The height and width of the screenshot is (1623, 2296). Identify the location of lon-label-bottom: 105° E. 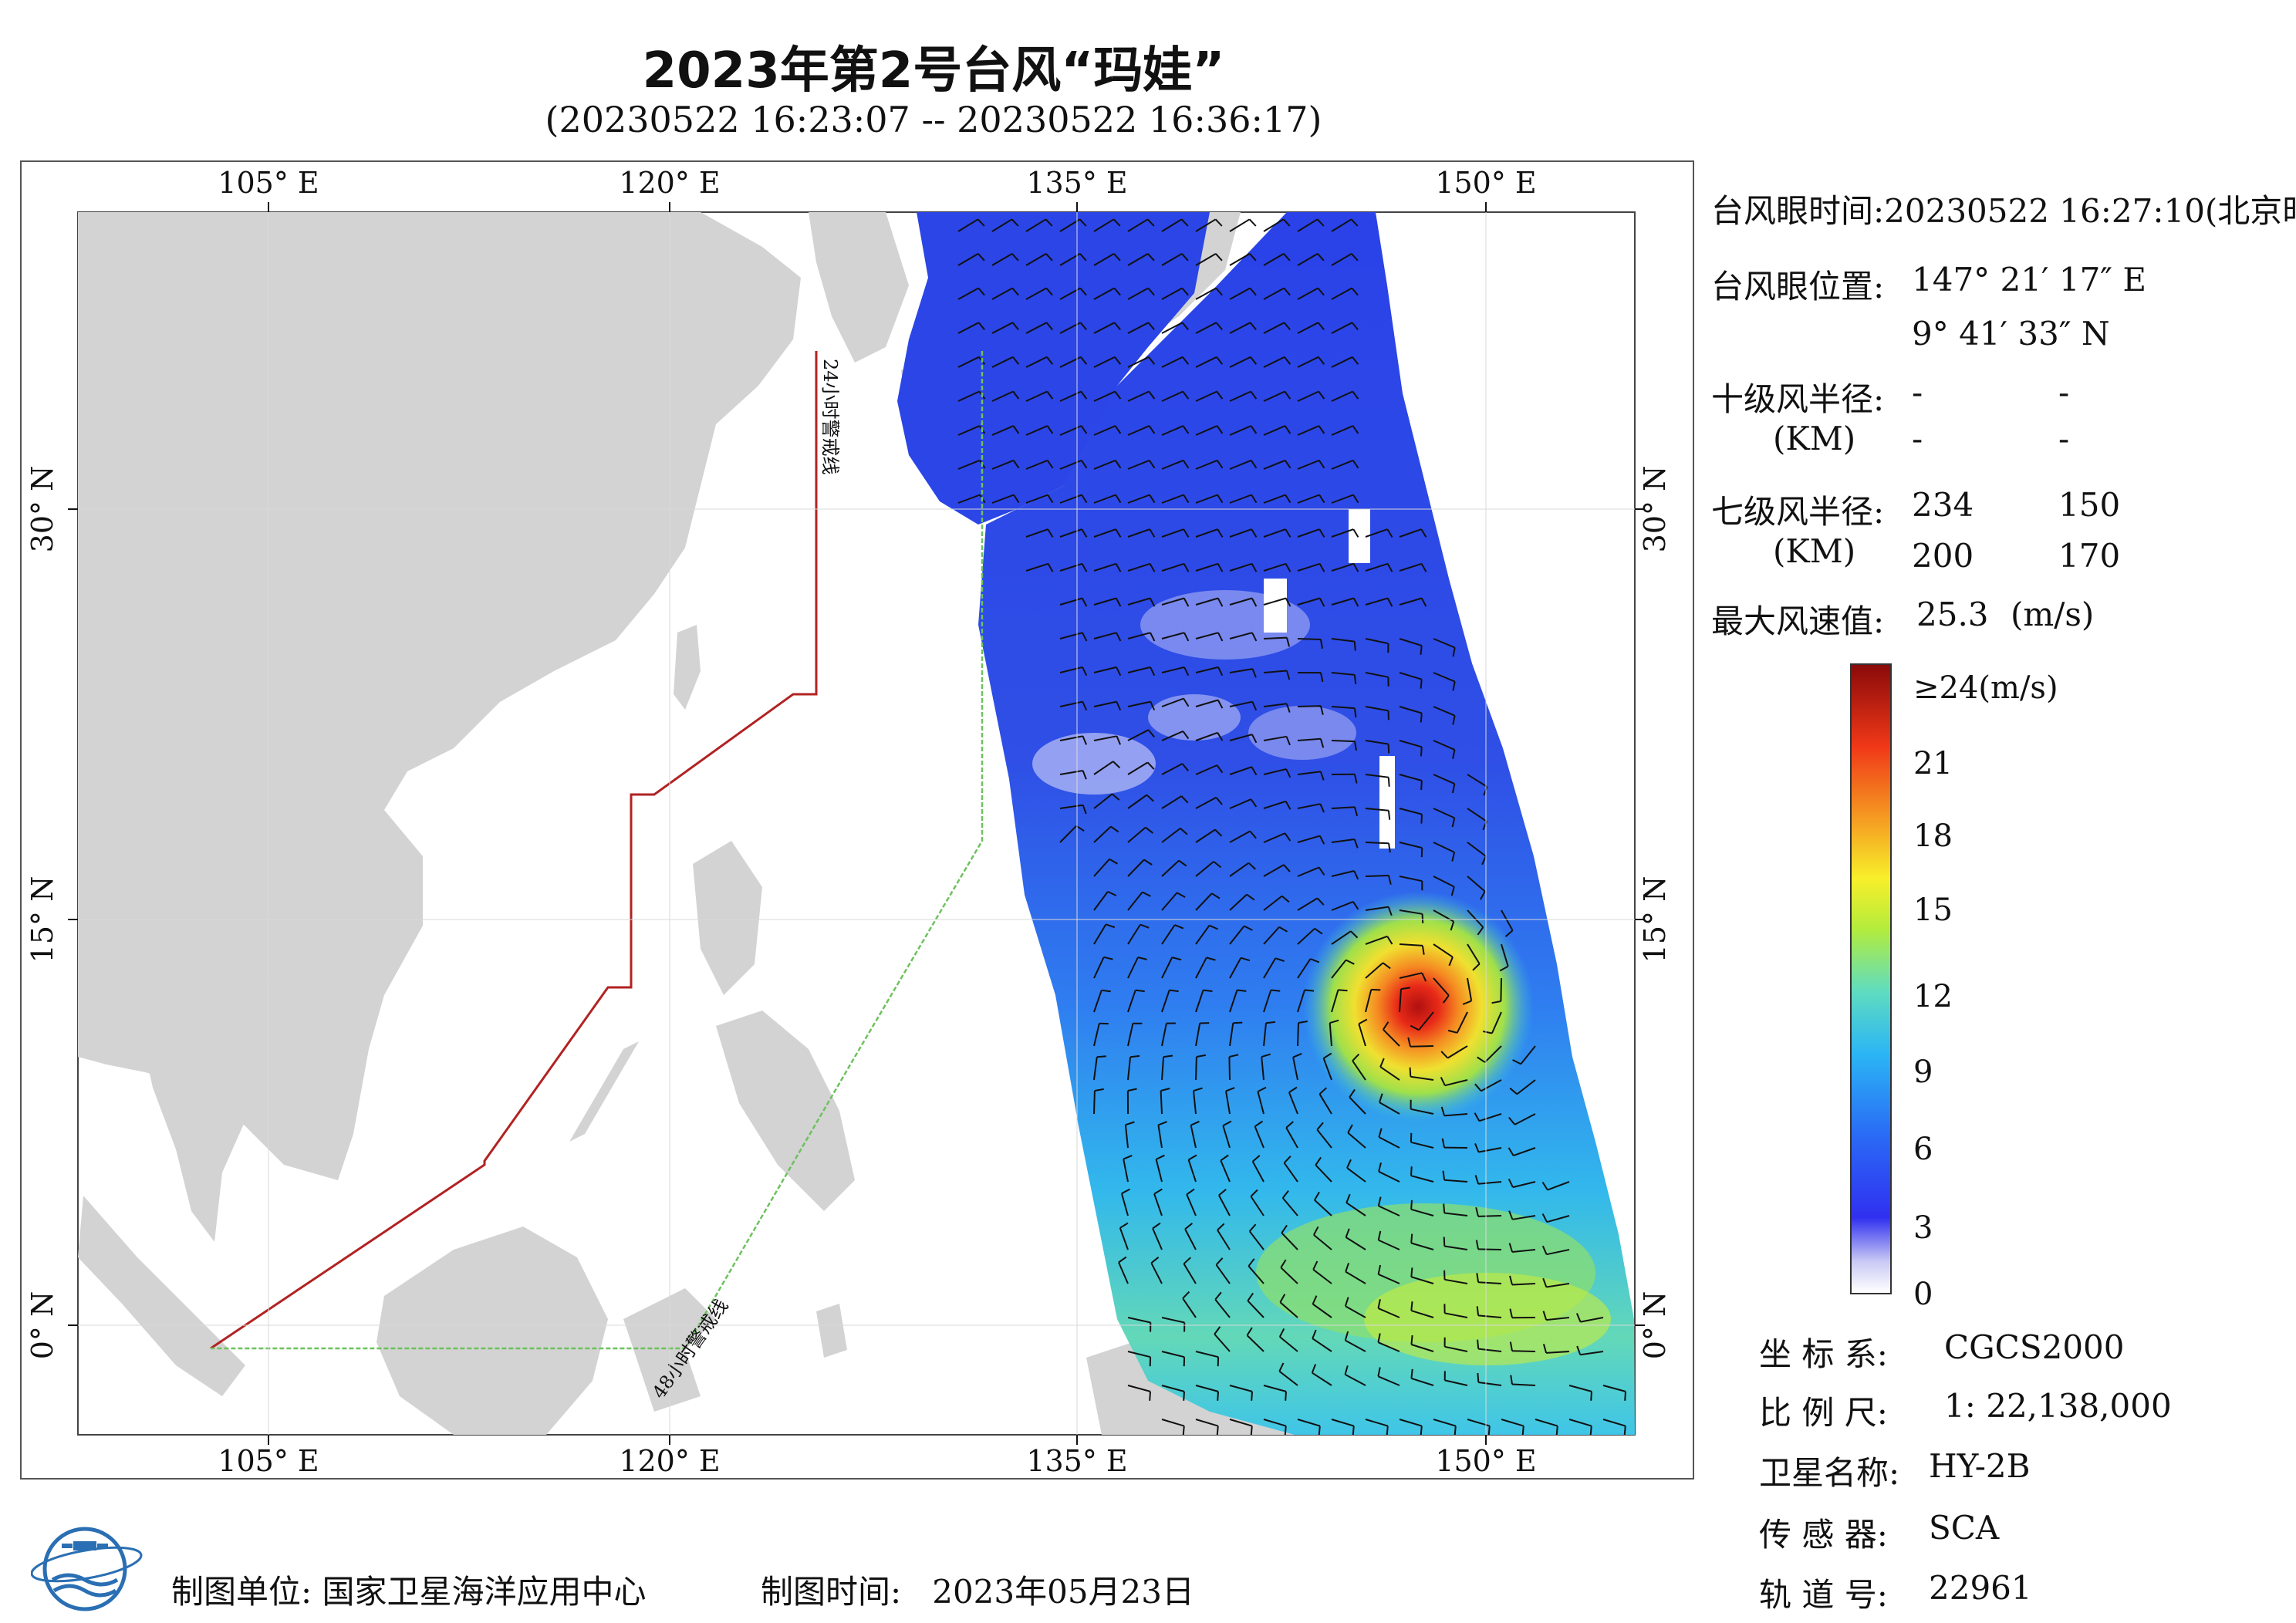
(268, 1461).